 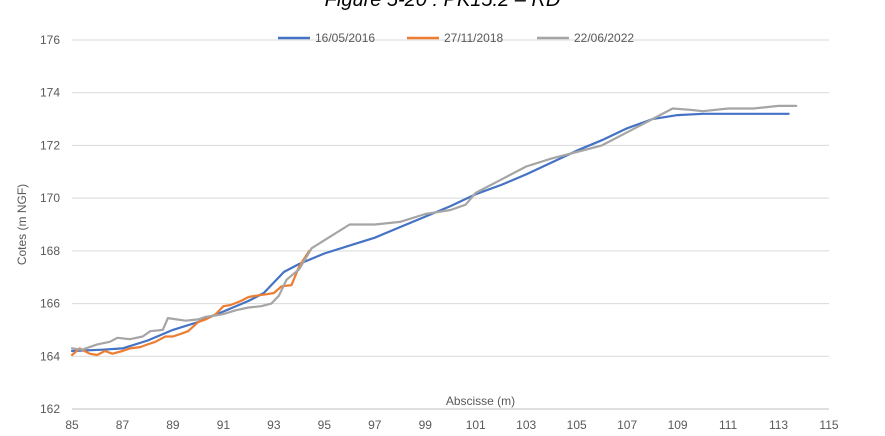 What do you see at coordinates (678, 425) in the screenshot?
I see `x-tick-label: 109` at bounding box center [678, 425].